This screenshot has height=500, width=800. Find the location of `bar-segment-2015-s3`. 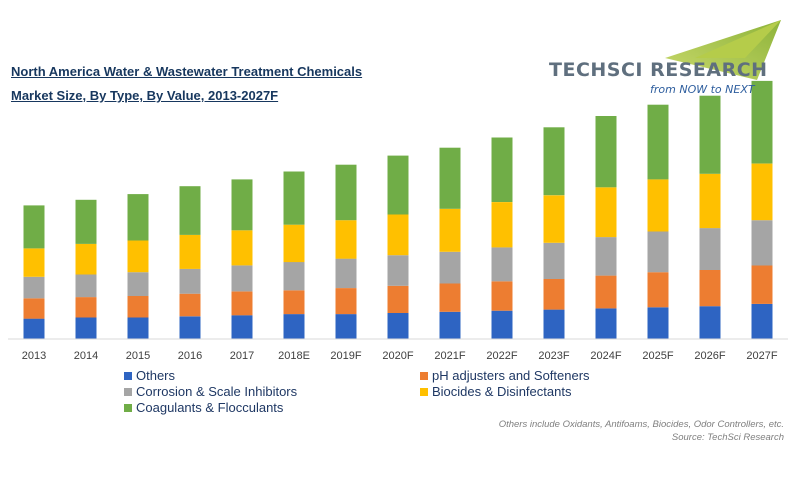

bar-segment-2015-s3 is located at coordinates (138, 256).